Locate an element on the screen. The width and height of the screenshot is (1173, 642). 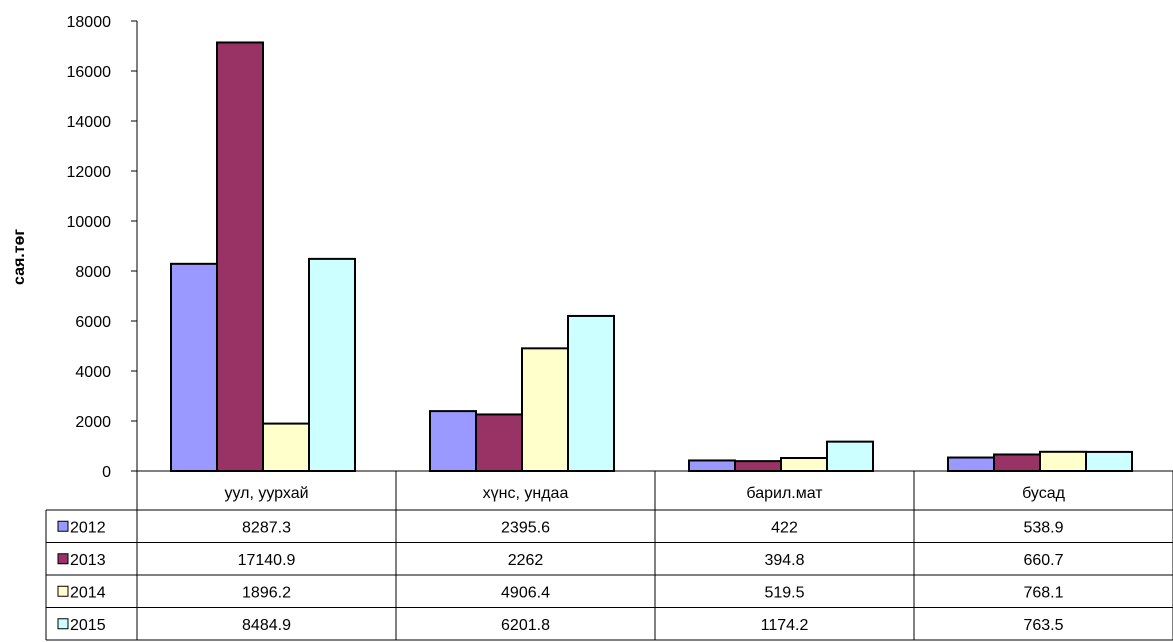
data-label: 660.7 is located at coordinates (1043, 560).